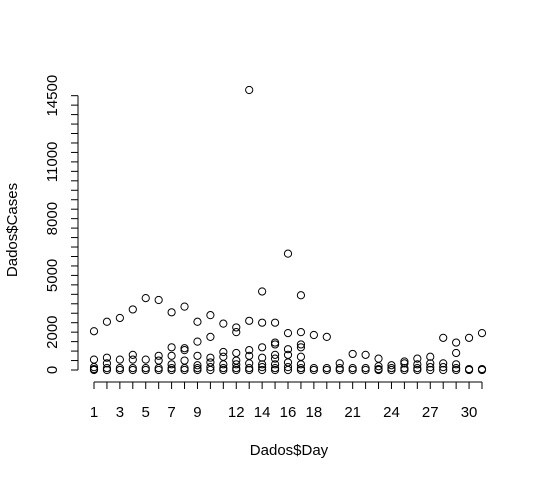 Image resolution: width=538 pixels, height=480 pixels. I want to click on x-tick-label: 24, so click(391, 412).